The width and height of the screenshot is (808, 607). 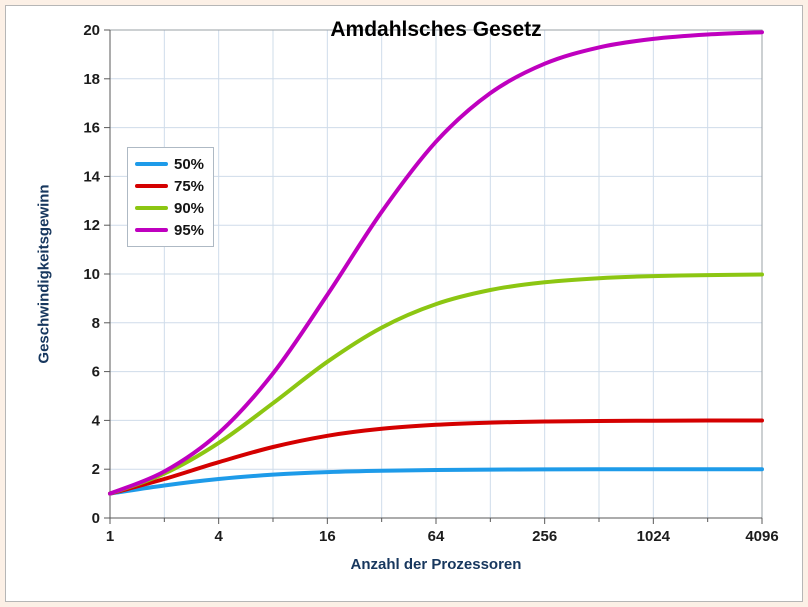 What do you see at coordinates (189, 186) in the screenshot?
I see `legend-label: 75%` at bounding box center [189, 186].